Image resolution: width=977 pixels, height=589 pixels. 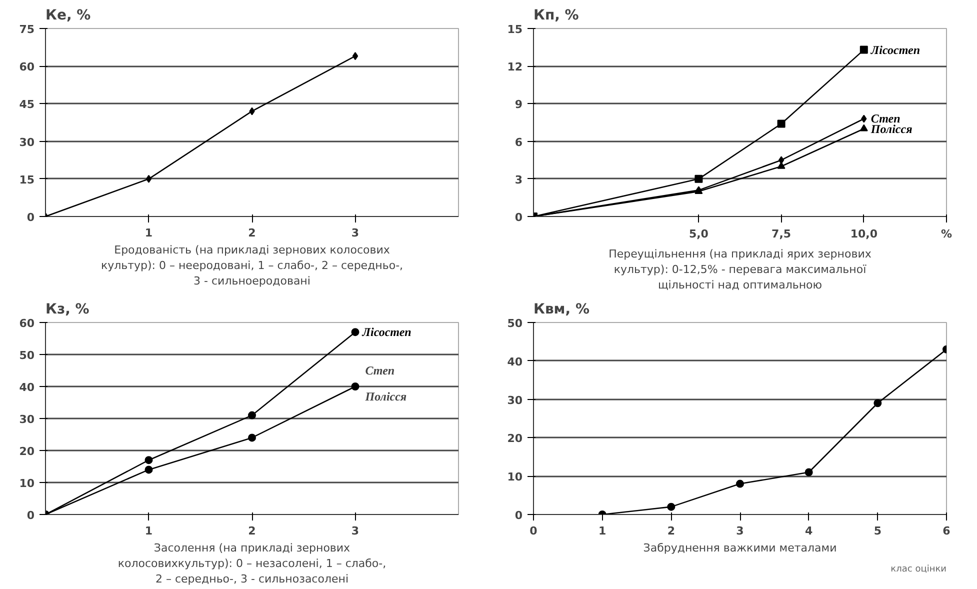 What do you see at coordinates (380, 371) in the screenshot?
I see `annotation: Степ` at bounding box center [380, 371].